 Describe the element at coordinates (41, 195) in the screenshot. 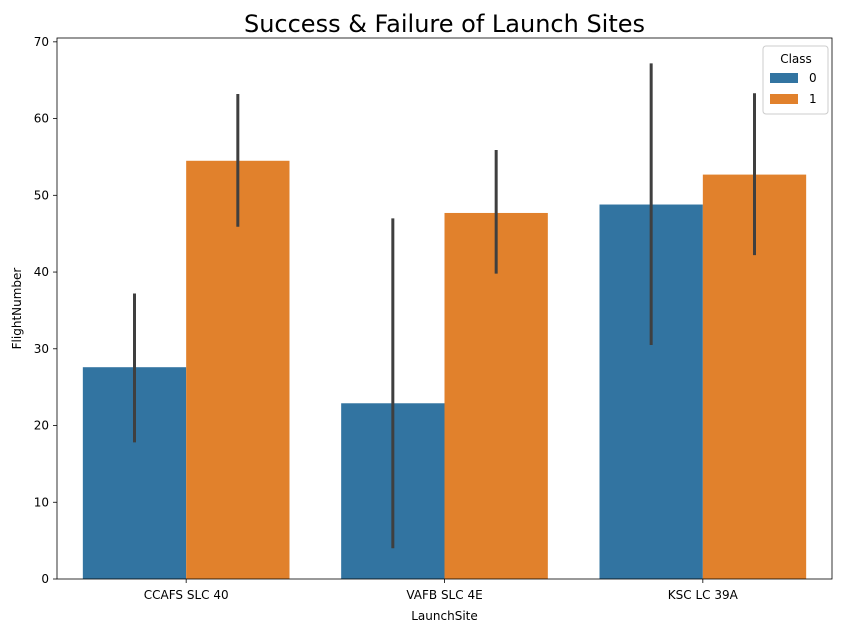

I see `y-tick-label: 50` at that location.